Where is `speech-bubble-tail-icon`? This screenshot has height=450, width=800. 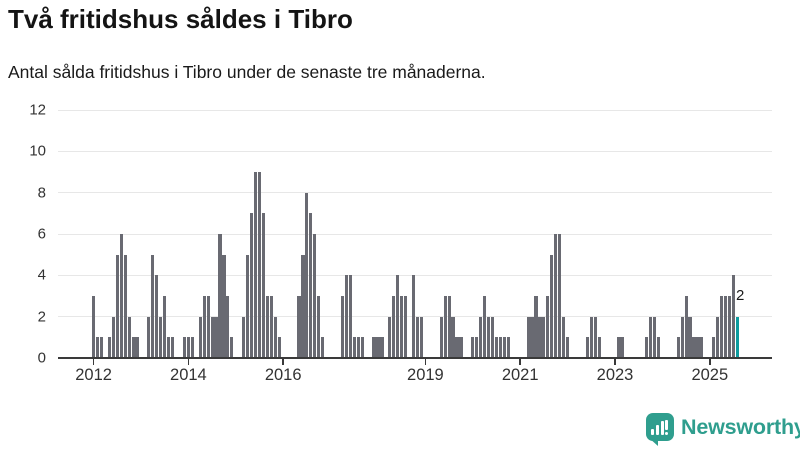
speech-bubble-tail-icon is located at coordinates (653, 442).